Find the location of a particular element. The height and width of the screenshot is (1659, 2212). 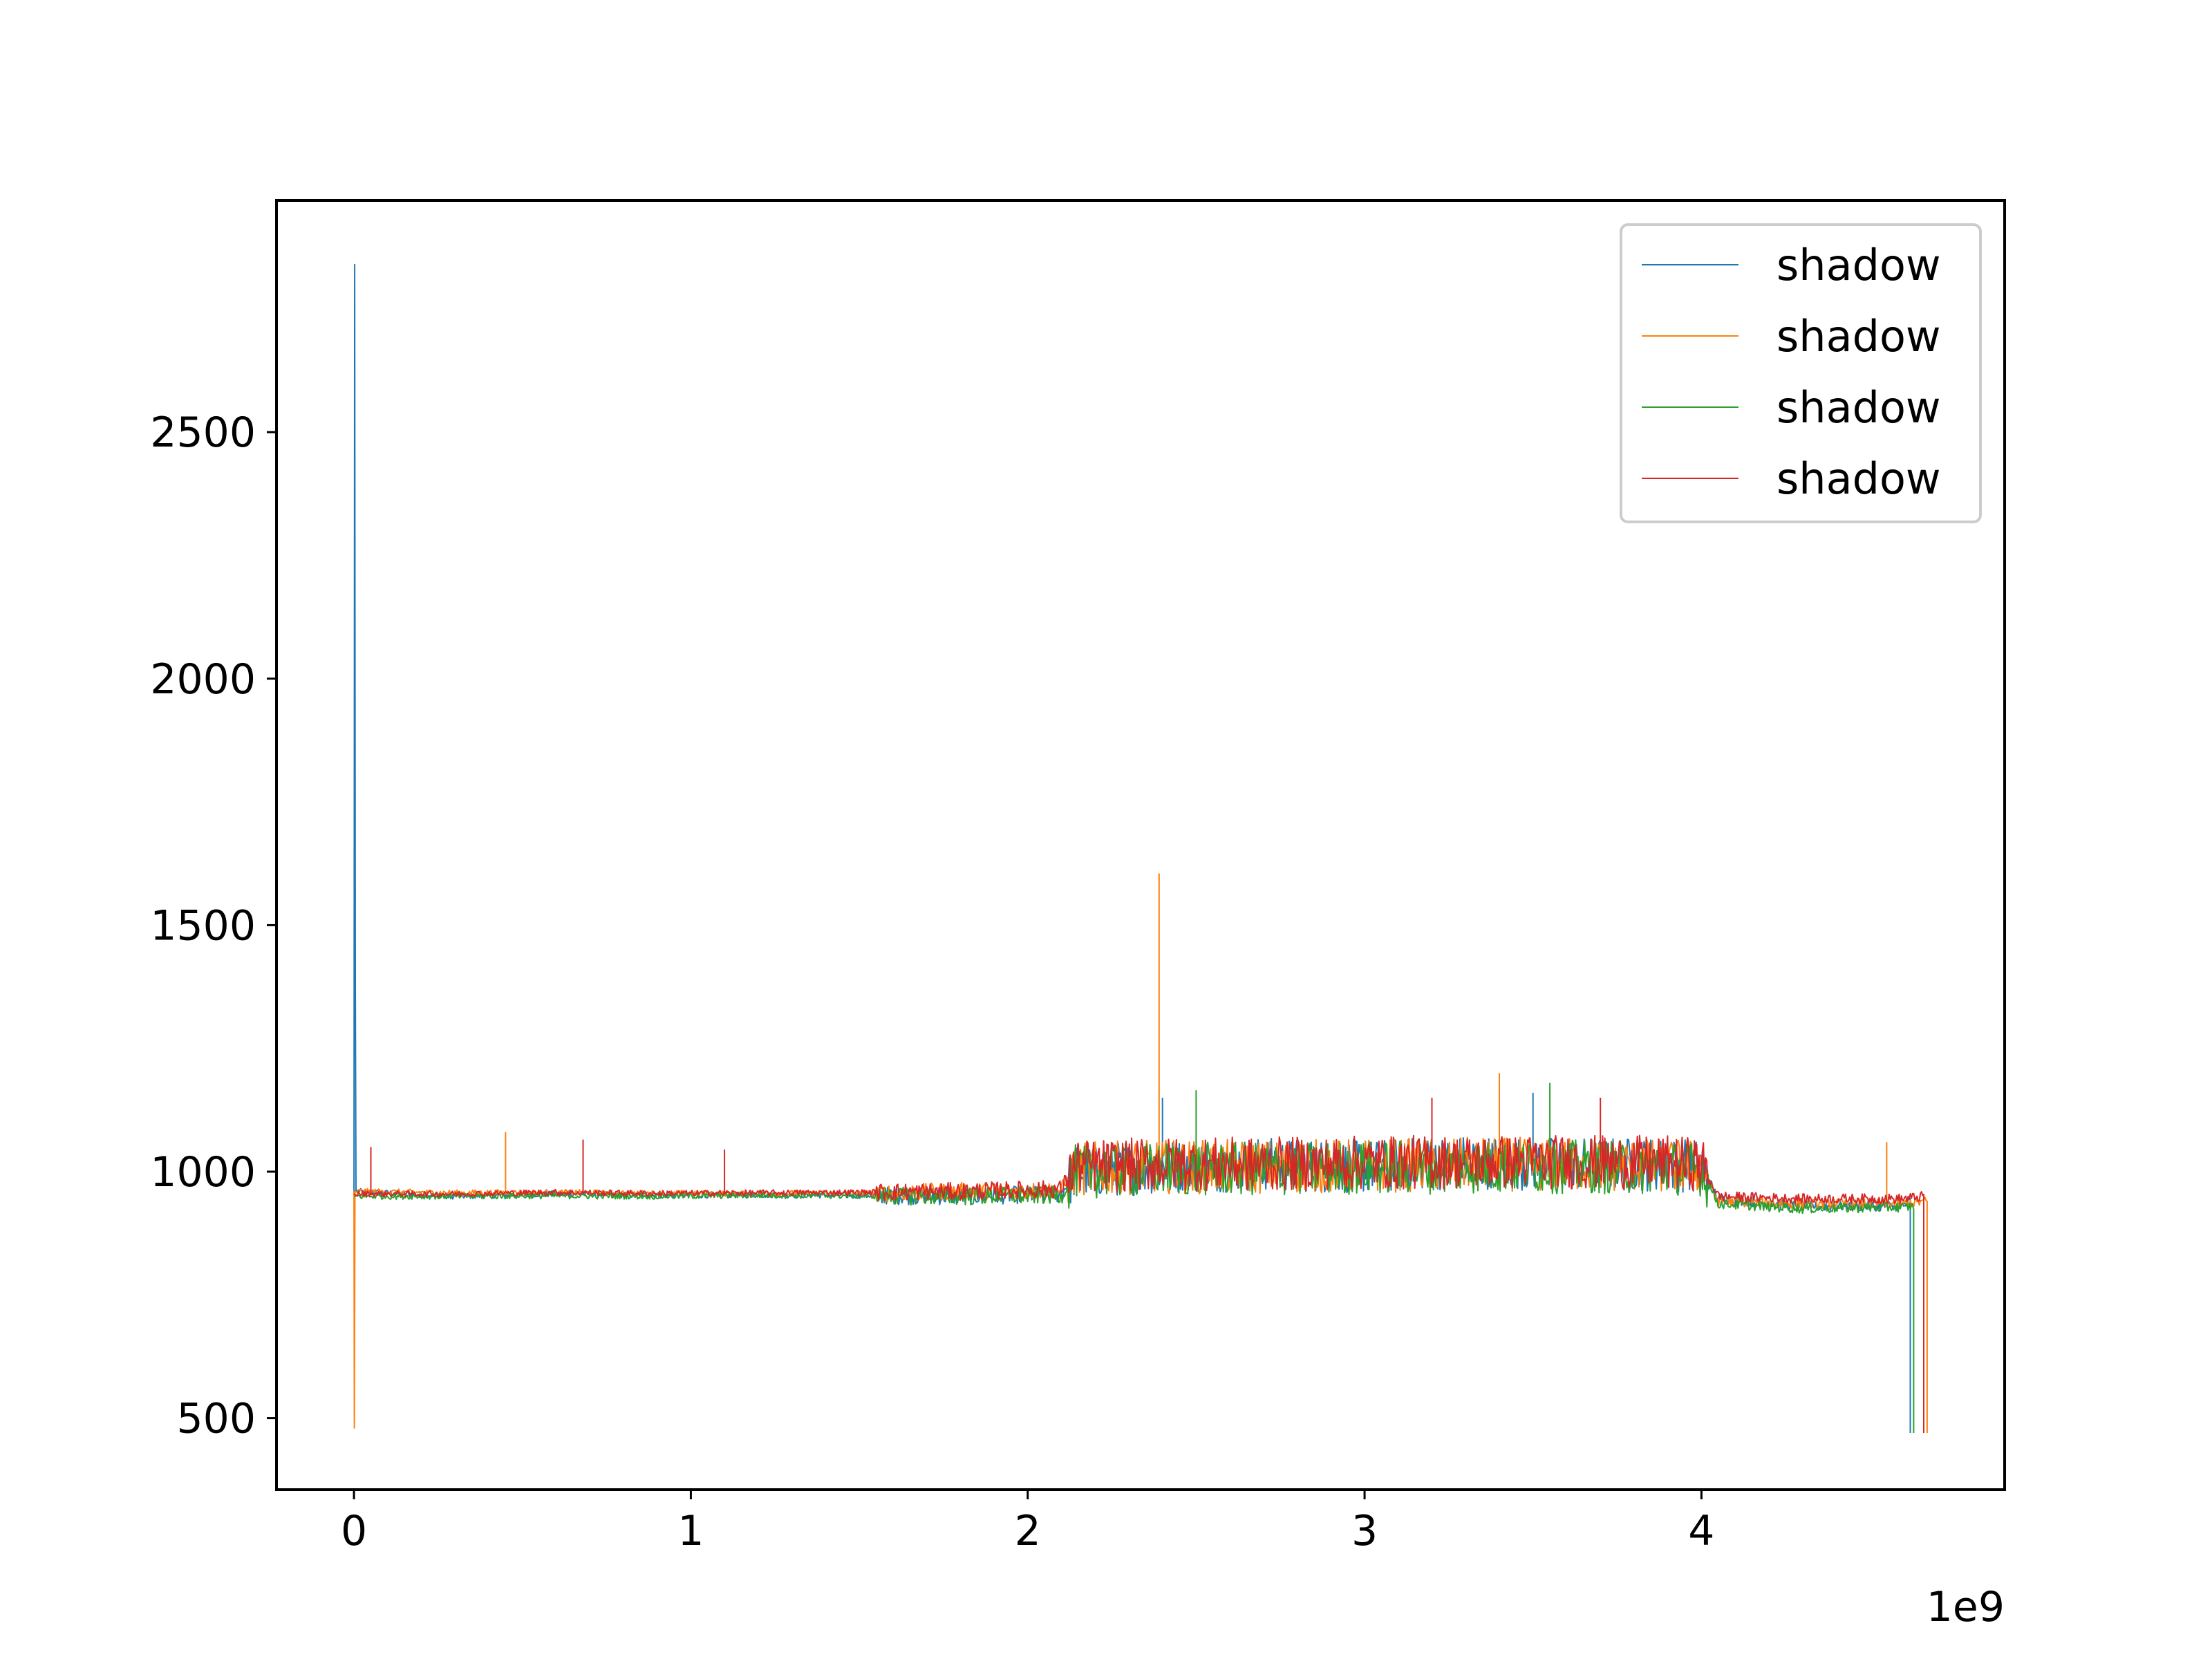

x-tick-label: 1 is located at coordinates (691, 1531).